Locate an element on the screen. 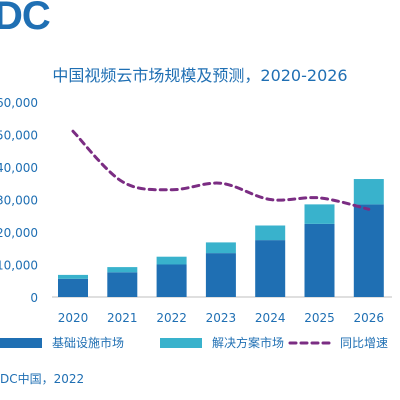 The image size is (400, 400). x-tick-label: 2024 is located at coordinates (270, 318).